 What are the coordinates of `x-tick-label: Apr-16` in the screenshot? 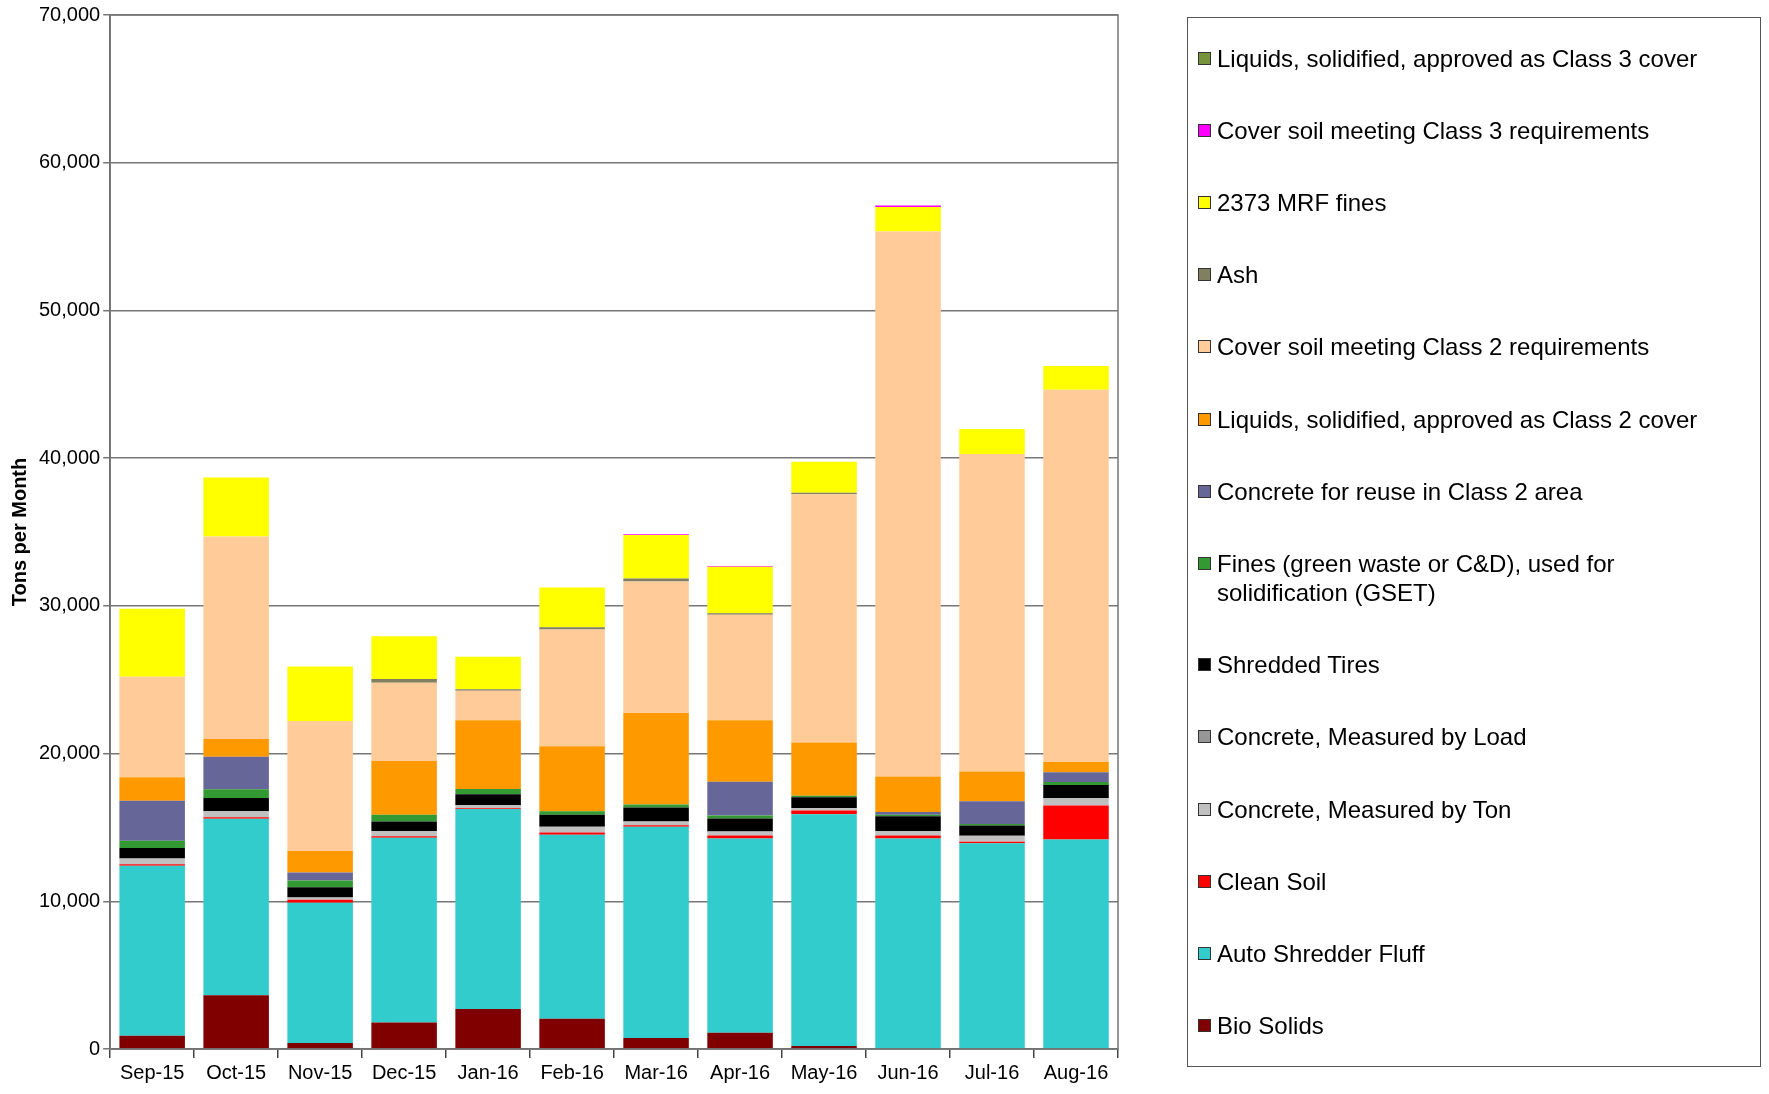 It's located at (740, 1071).